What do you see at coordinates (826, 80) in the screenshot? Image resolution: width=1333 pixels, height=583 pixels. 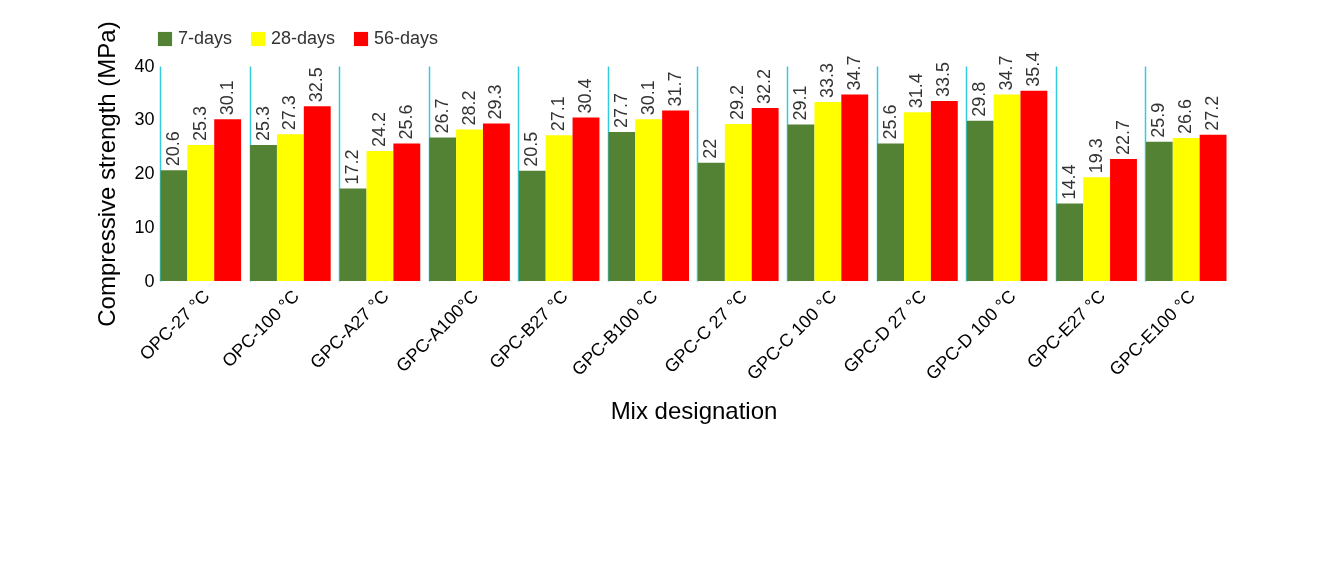 I see `data-label: 33.3` at bounding box center [826, 80].